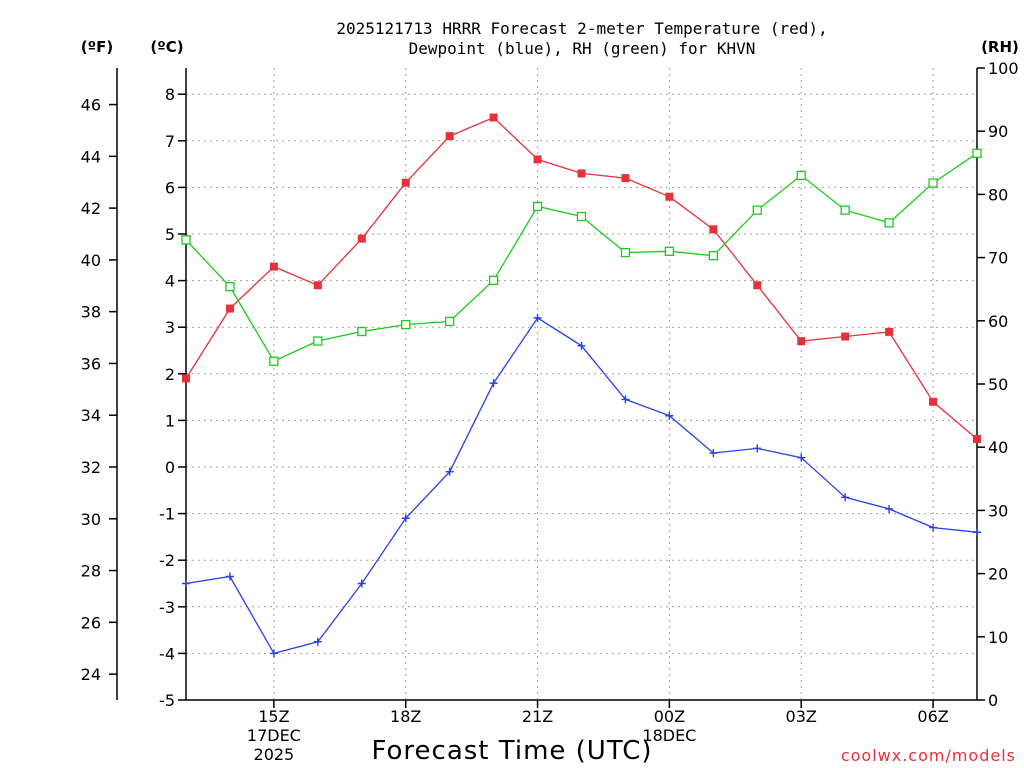 Image resolution: width=1024 pixels, height=768 pixels. Describe the element at coordinates (274, 735) in the screenshot. I see `x-tick-date-label: 17DEC` at that location.